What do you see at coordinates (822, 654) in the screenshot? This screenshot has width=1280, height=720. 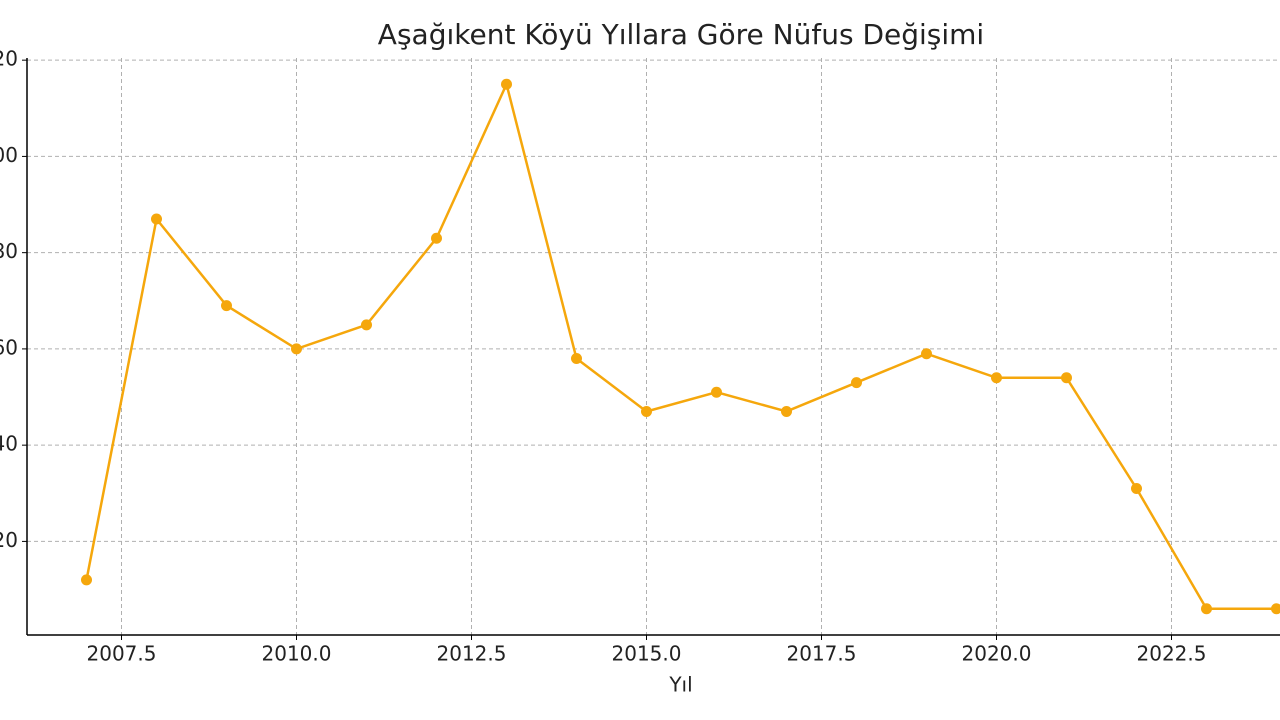 I see `x-tick-label: 2017.5` at bounding box center [822, 654].